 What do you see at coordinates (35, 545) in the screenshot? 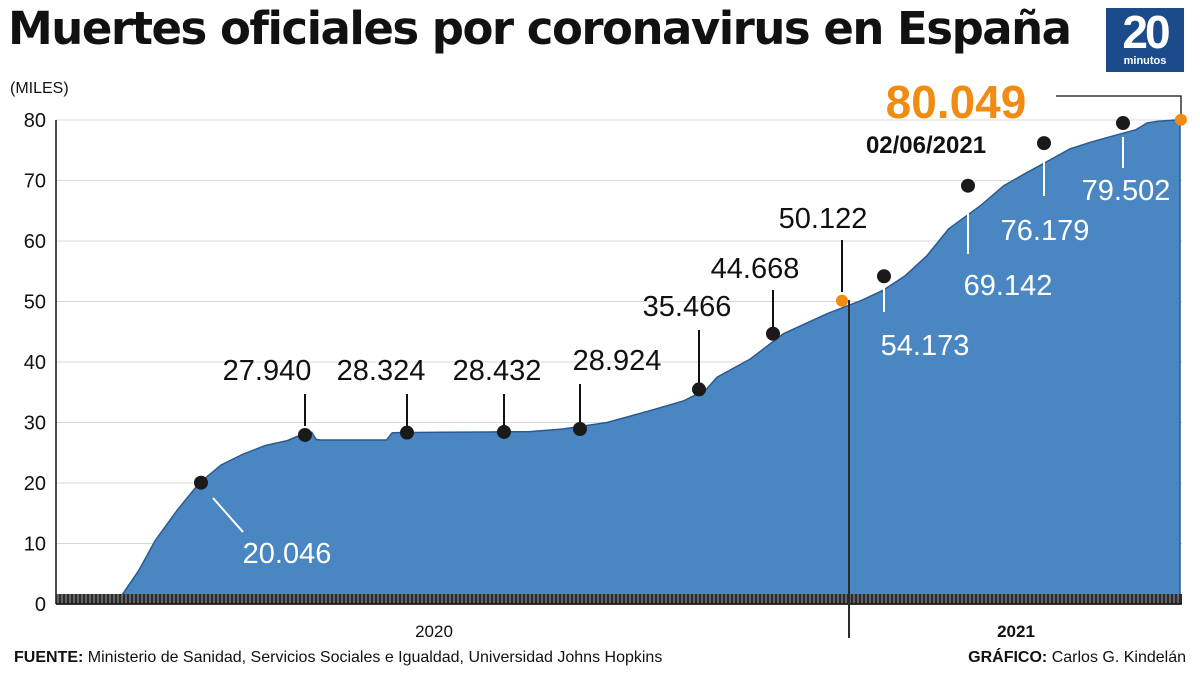
I see `y-tick-10: 10` at bounding box center [35, 545].